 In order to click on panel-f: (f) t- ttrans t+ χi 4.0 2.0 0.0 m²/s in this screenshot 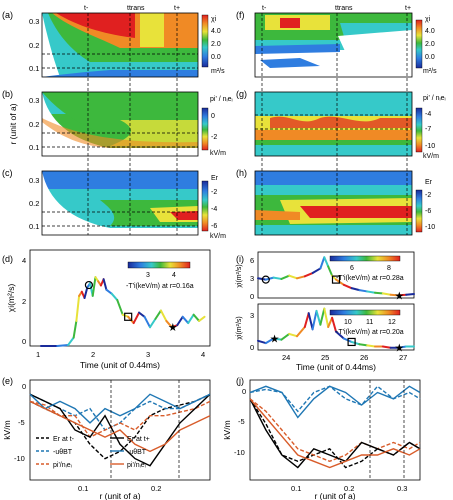, I will do `click(336, 41)`.